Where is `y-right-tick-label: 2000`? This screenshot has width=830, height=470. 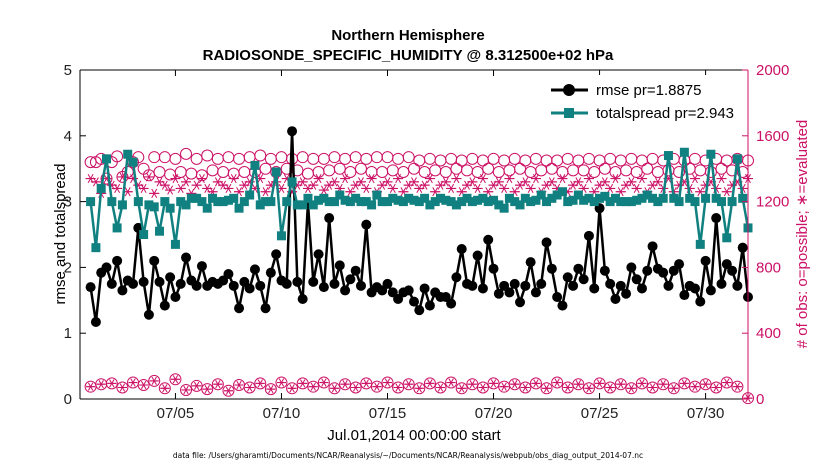 y-right-tick-label: 2000 is located at coordinates (772, 70).